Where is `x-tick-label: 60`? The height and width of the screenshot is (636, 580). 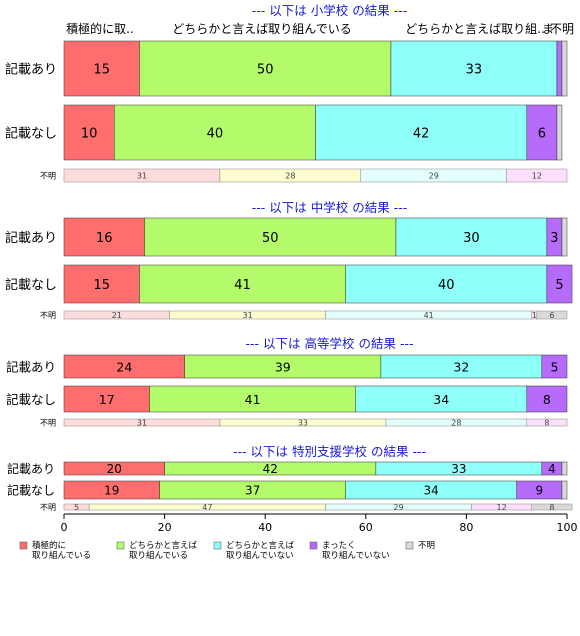 x-tick-label: 60 is located at coordinates (366, 527).